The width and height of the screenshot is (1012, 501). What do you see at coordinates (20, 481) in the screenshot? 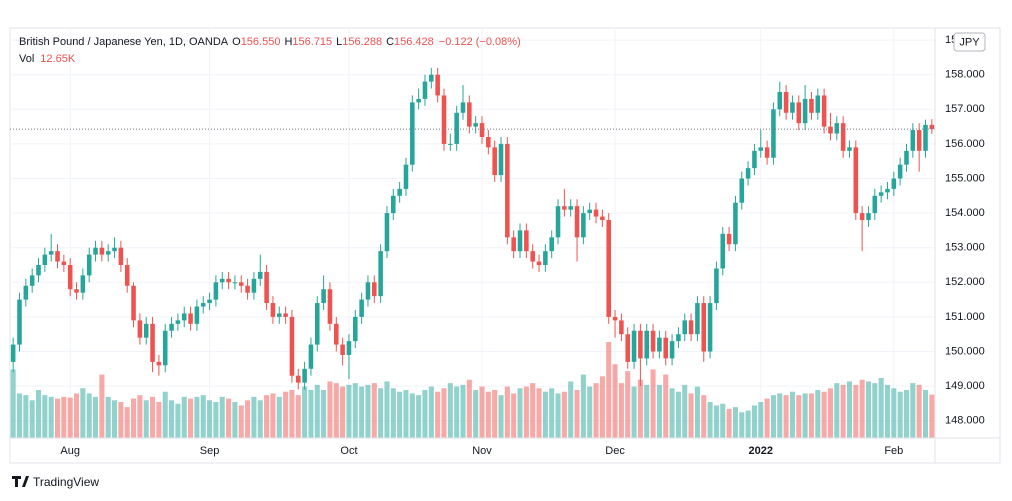
I see `logo-icon` at bounding box center [20, 481].